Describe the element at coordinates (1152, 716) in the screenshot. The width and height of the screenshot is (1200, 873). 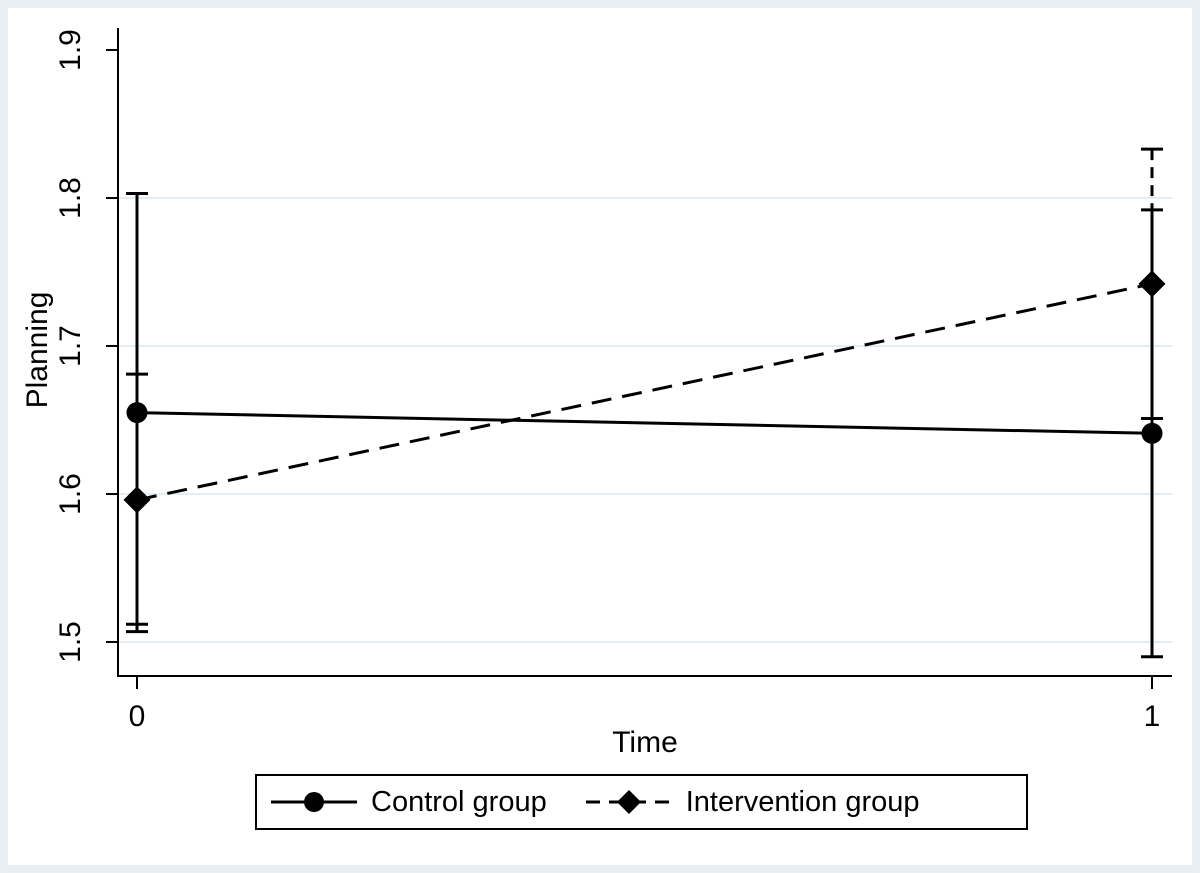
I see `x-tick-label: 1` at that location.